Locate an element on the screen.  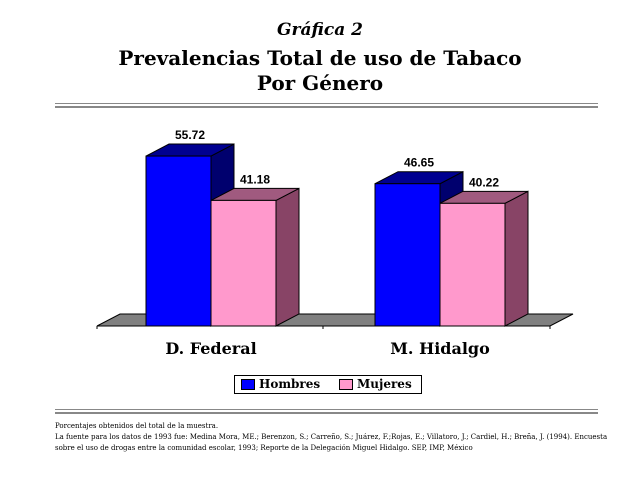
legend-label-hombres: Hombres is located at coordinates (290, 384).